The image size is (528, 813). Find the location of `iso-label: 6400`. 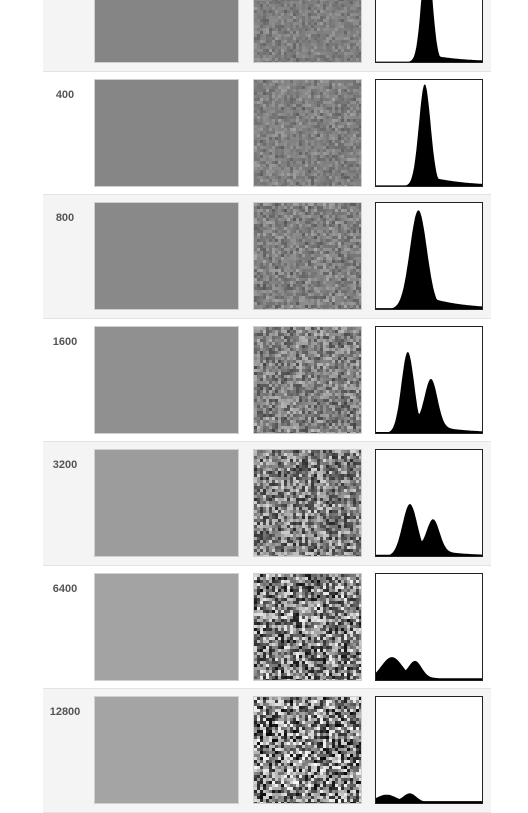

iso-label: 6400 is located at coordinates (65, 589).